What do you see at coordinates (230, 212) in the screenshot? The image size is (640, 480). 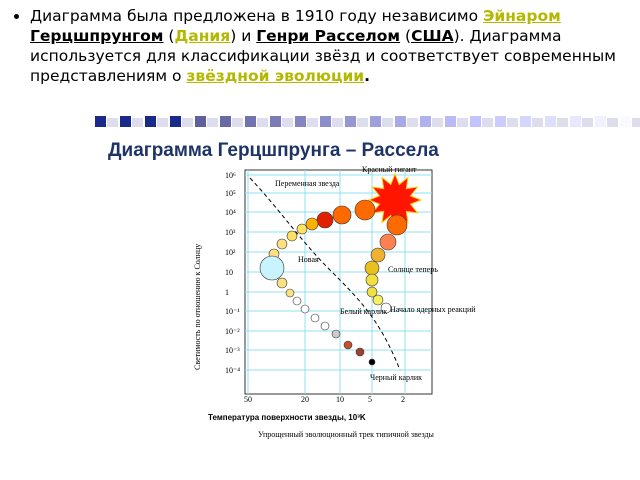 I see `y-tick-label: 10⁴` at bounding box center [230, 212].